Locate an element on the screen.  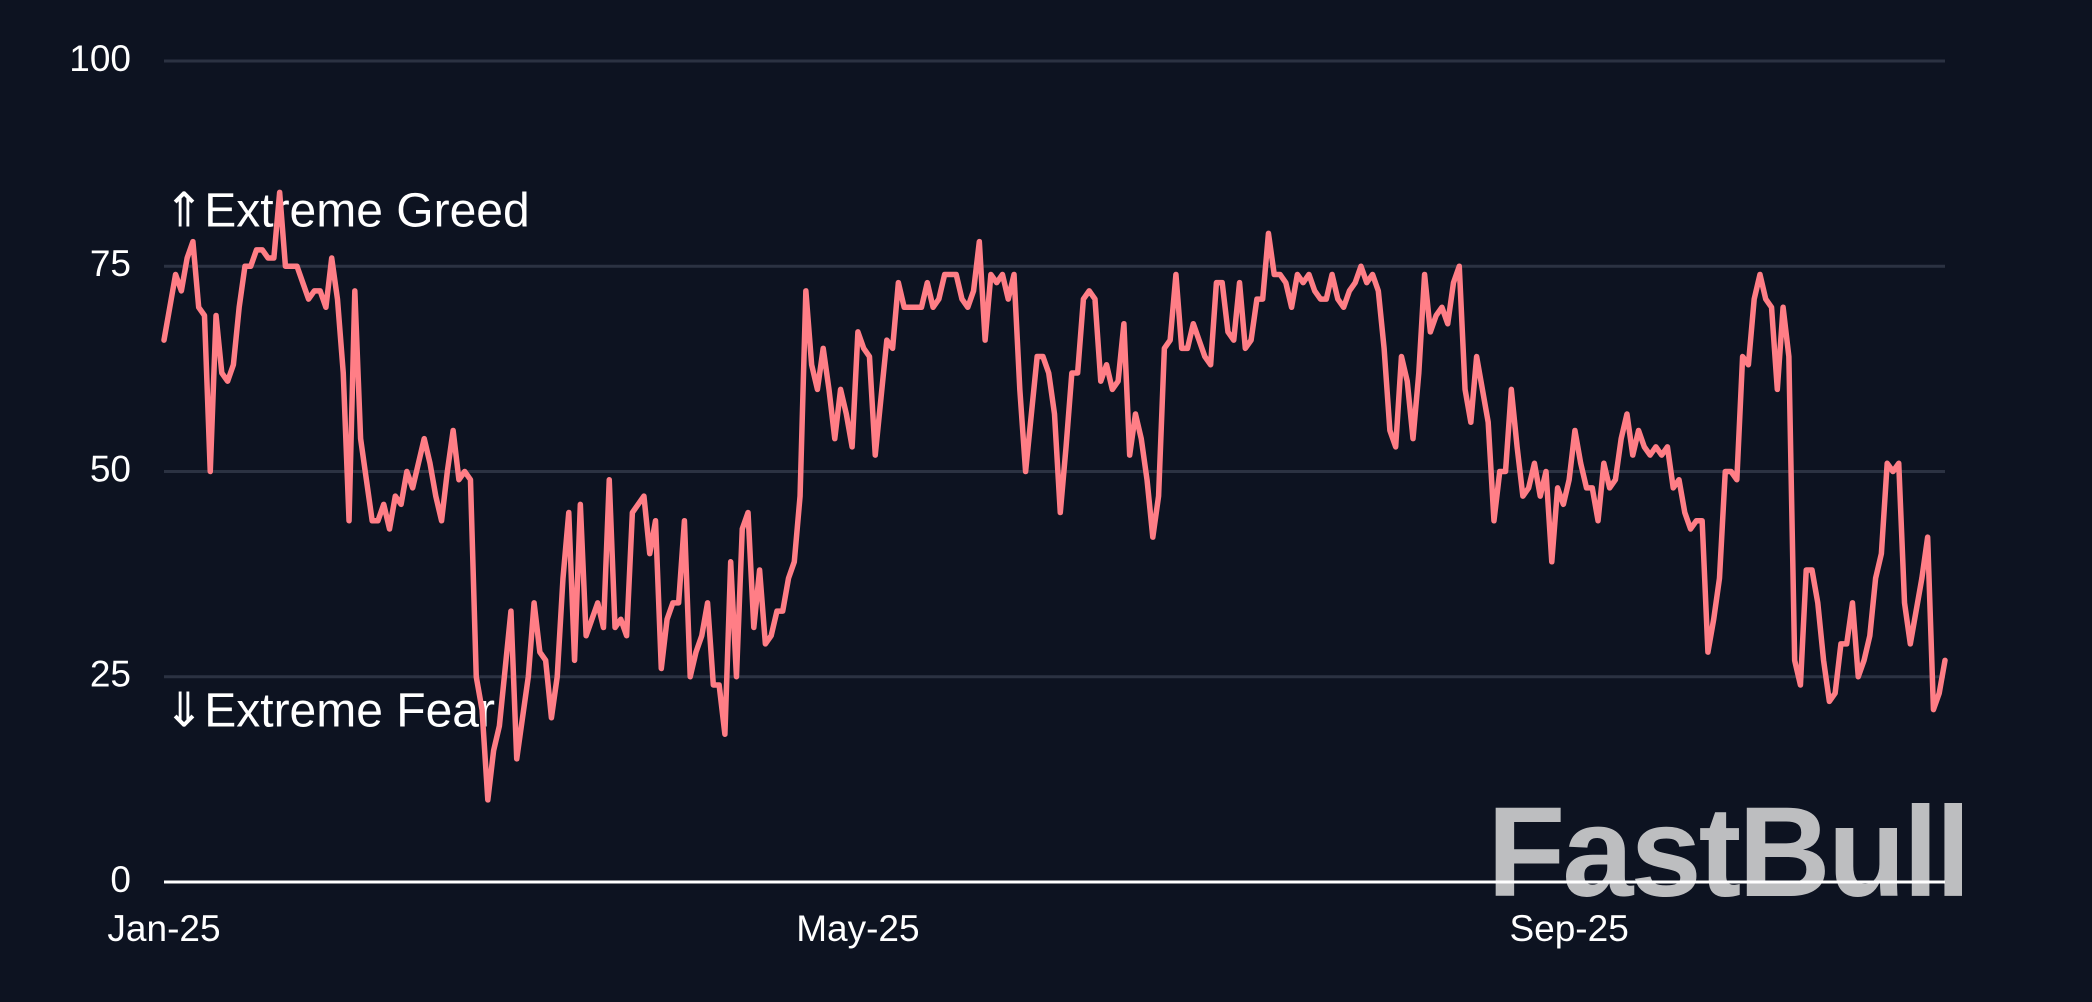
annotation: ⇓Extreme Fear is located at coordinates (329, 711).